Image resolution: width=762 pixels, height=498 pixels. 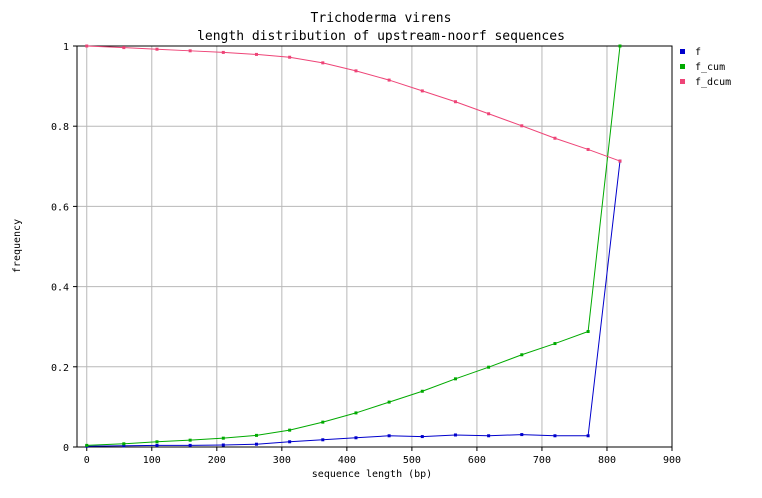 What do you see at coordinates (372, 474) in the screenshot?
I see `x-axis-label: sequence length (bp)` at bounding box center [372, 474].